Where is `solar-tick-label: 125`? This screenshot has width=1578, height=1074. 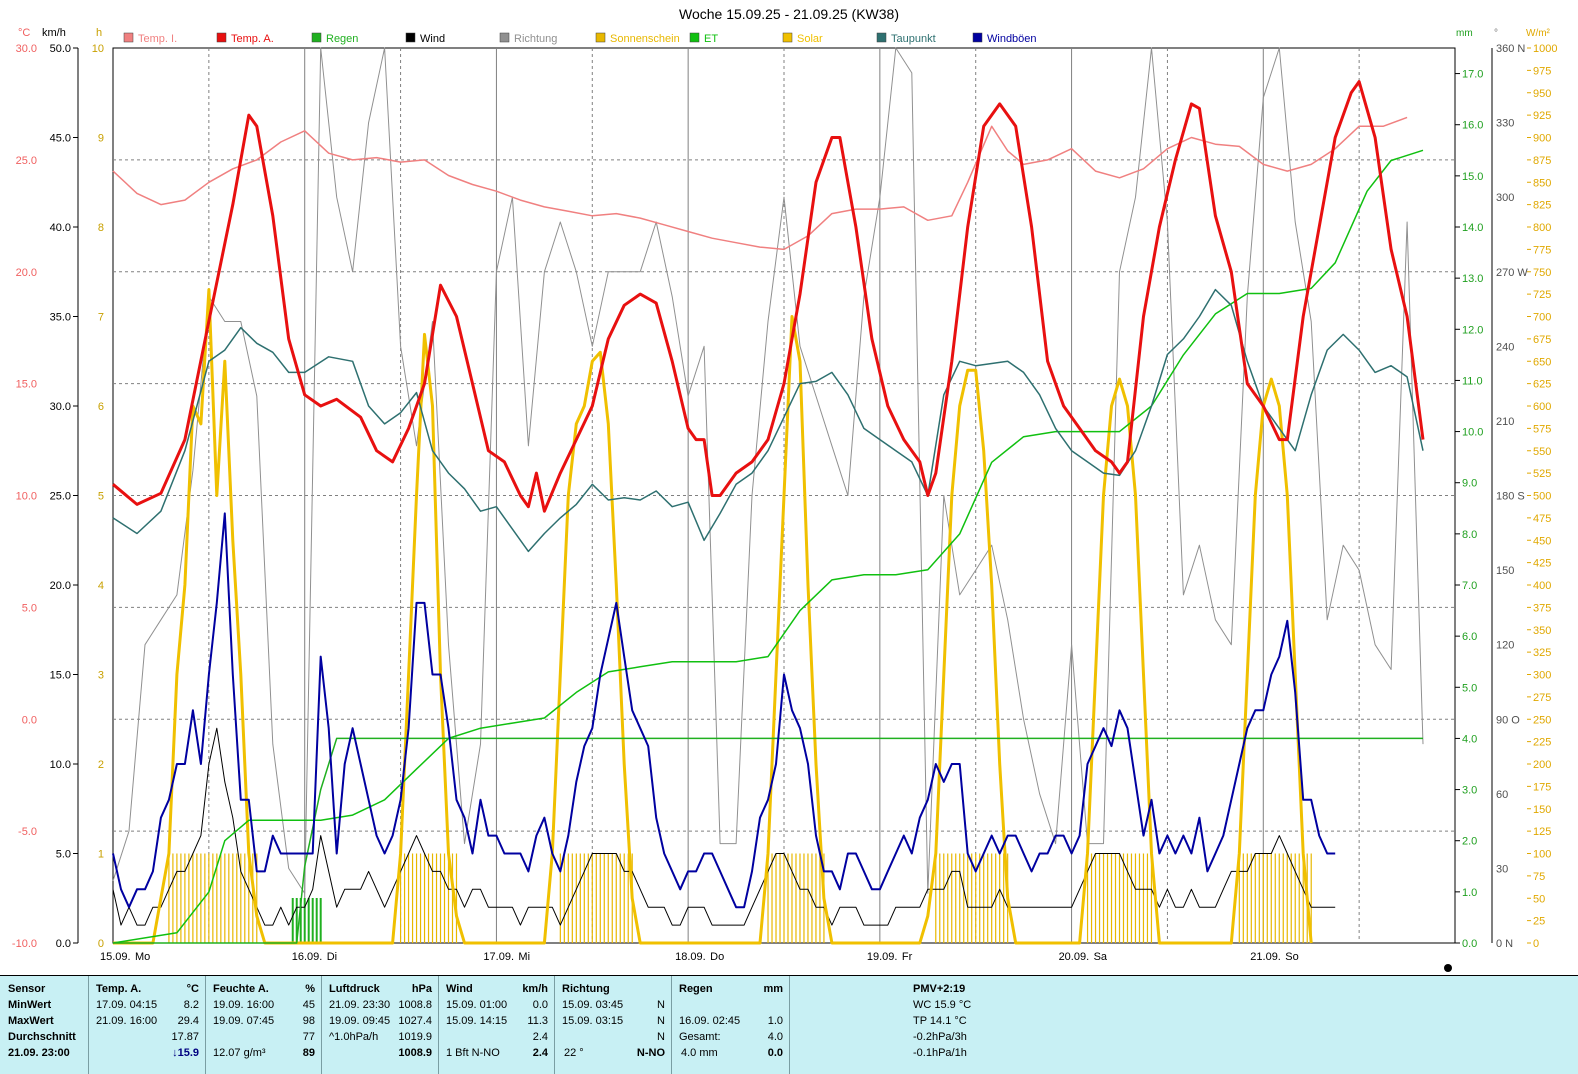 solar-tick-label: 125 is located at coordinates (1542, 832).